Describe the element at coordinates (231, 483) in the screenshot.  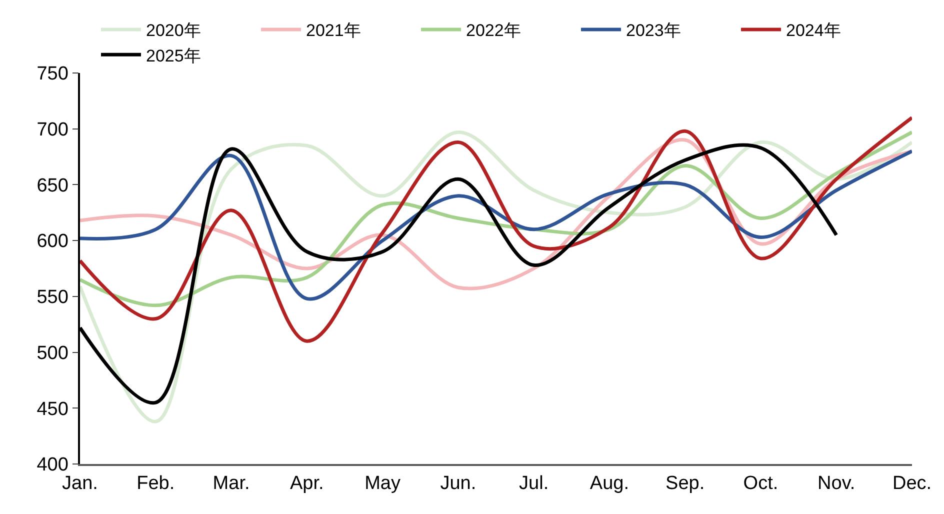
I see `x-tick-label: Mar.` at that location.